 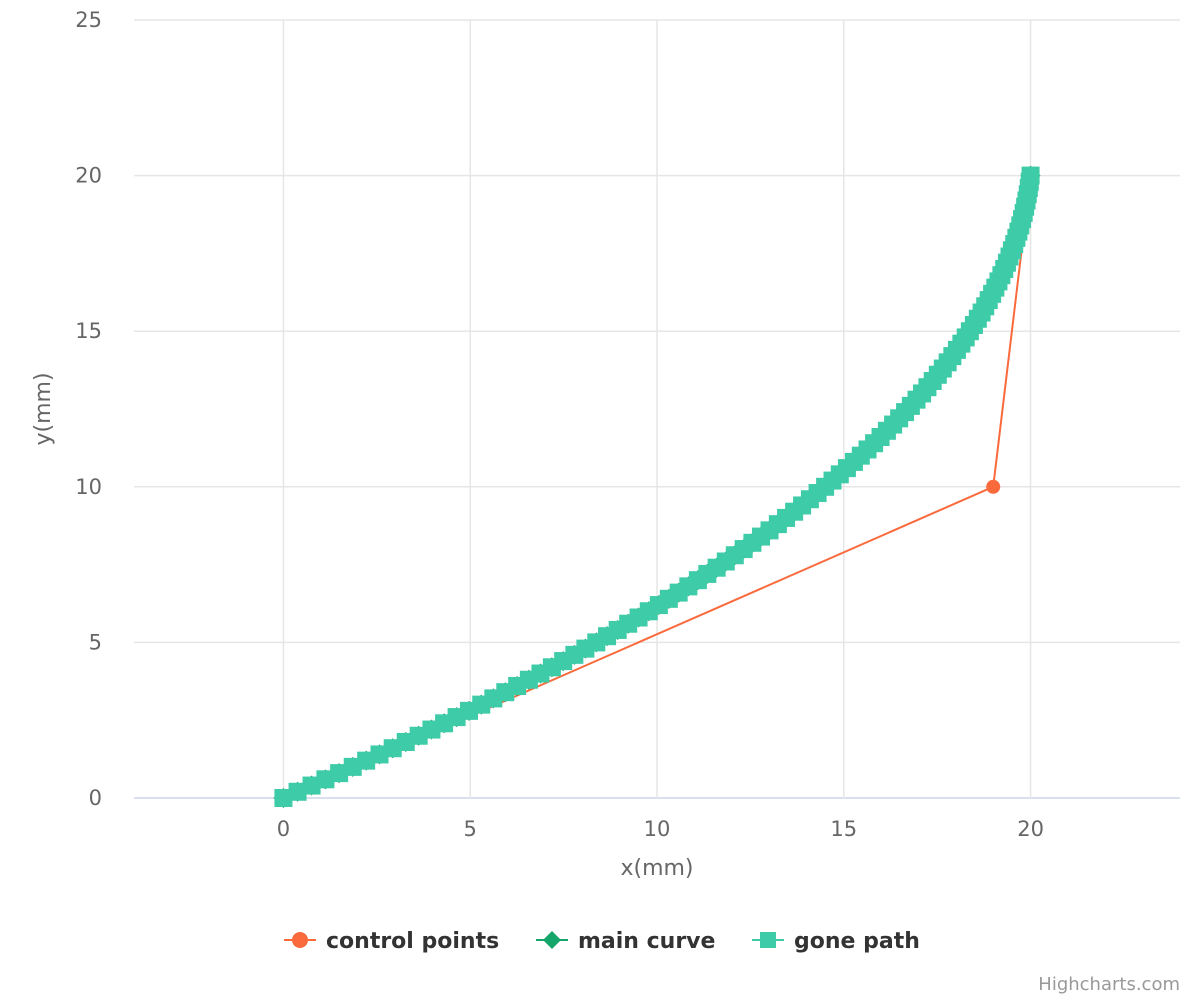 What do you see at coordinates (283, 829) in the screenshot?
I see `x-tick-label: 0` at bounding box center [283, 829].